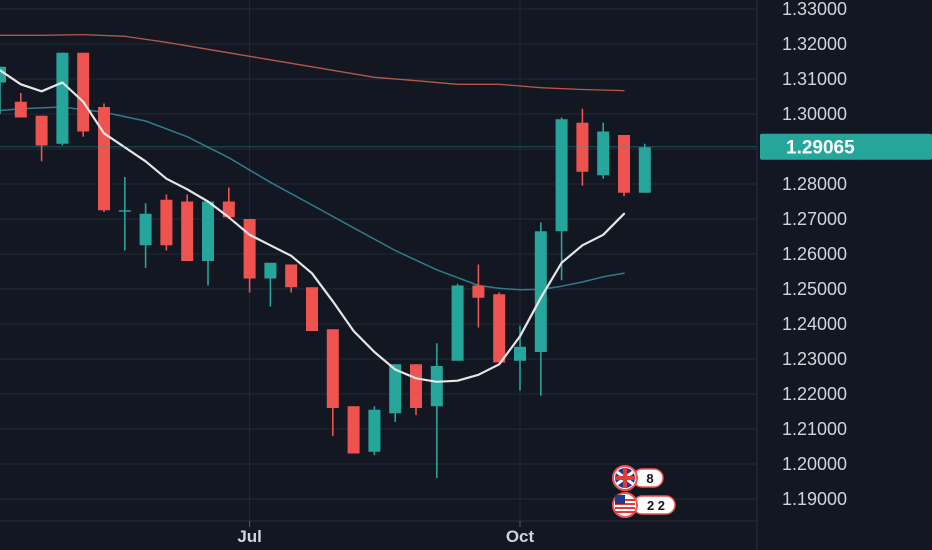 This screenshot has width=932, height=550. I want to click on event-count: 8, so click(649, 478).